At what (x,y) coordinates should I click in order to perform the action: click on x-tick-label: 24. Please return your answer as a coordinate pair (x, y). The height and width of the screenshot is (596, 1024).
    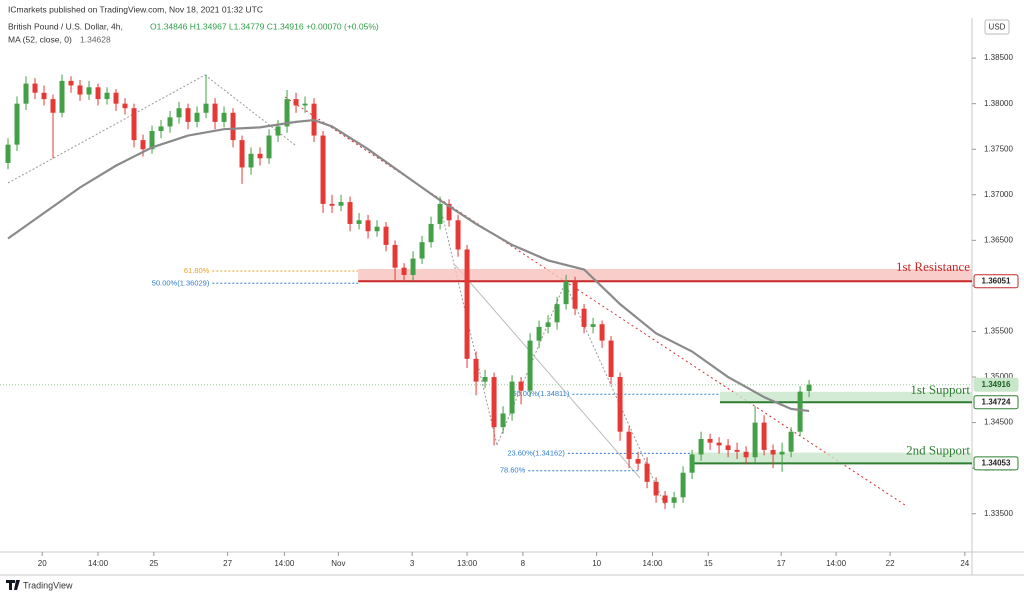
    Looking at the image, I should click on (964, 563).